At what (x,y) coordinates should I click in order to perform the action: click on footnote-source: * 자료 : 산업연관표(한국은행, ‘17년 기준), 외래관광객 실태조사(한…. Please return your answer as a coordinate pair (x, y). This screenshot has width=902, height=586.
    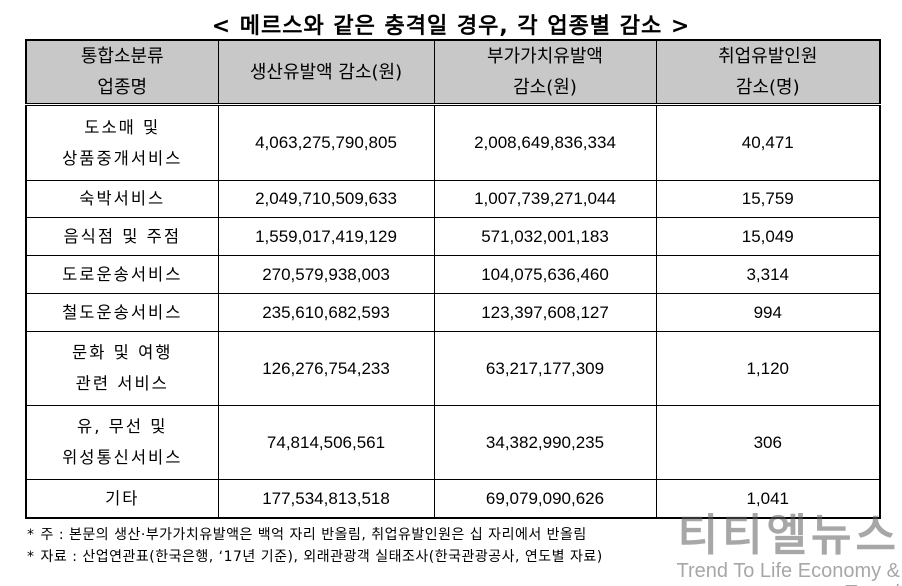
    Looking at the image, I should click on (315, 557).